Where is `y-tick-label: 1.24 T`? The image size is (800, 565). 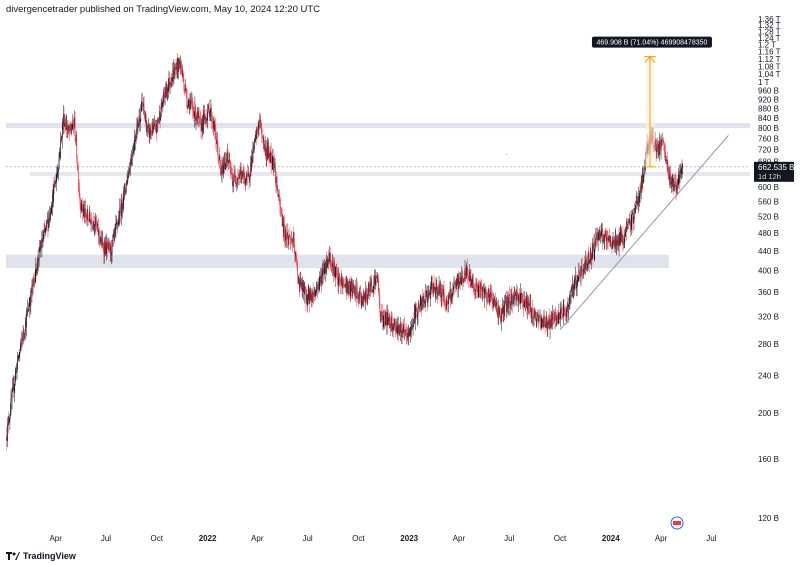 y-tick-label: 1.24 T is located at coordinates (769, 38).